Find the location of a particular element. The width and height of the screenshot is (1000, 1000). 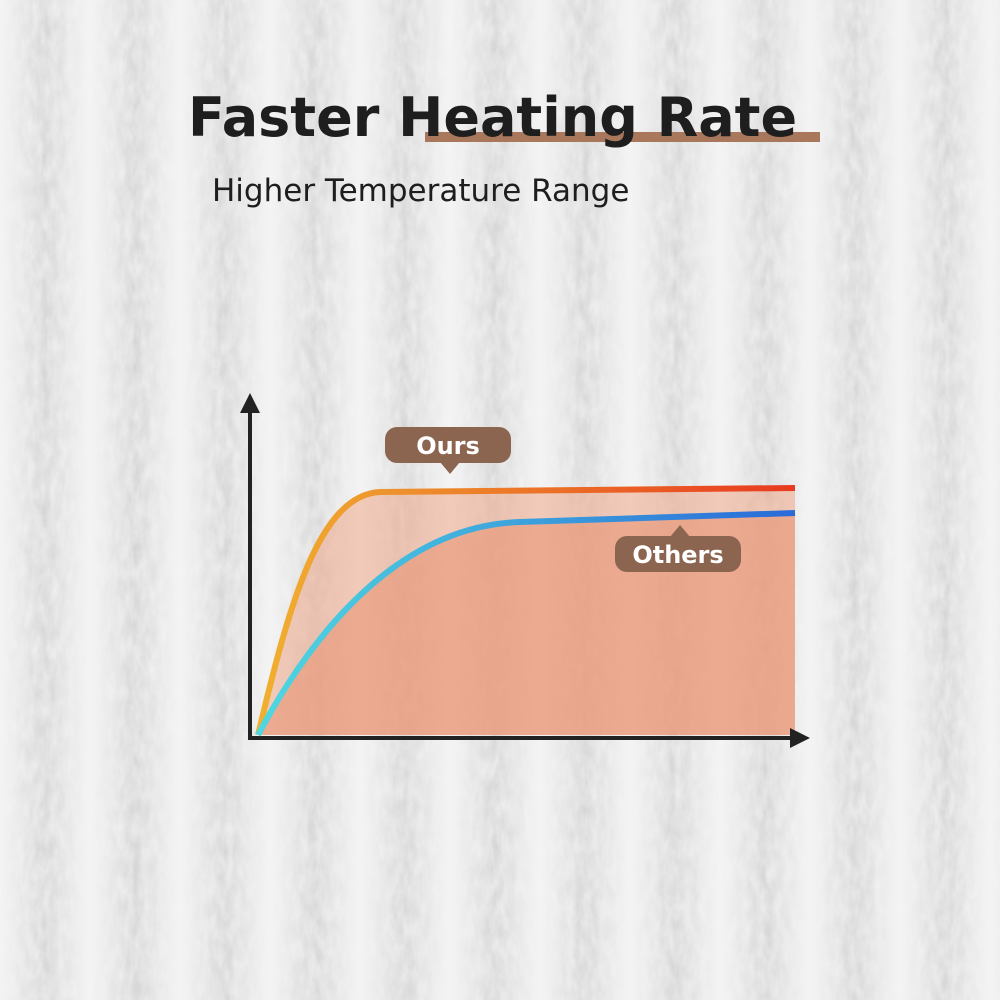

callout-ours is located at coordinates (448, 445).